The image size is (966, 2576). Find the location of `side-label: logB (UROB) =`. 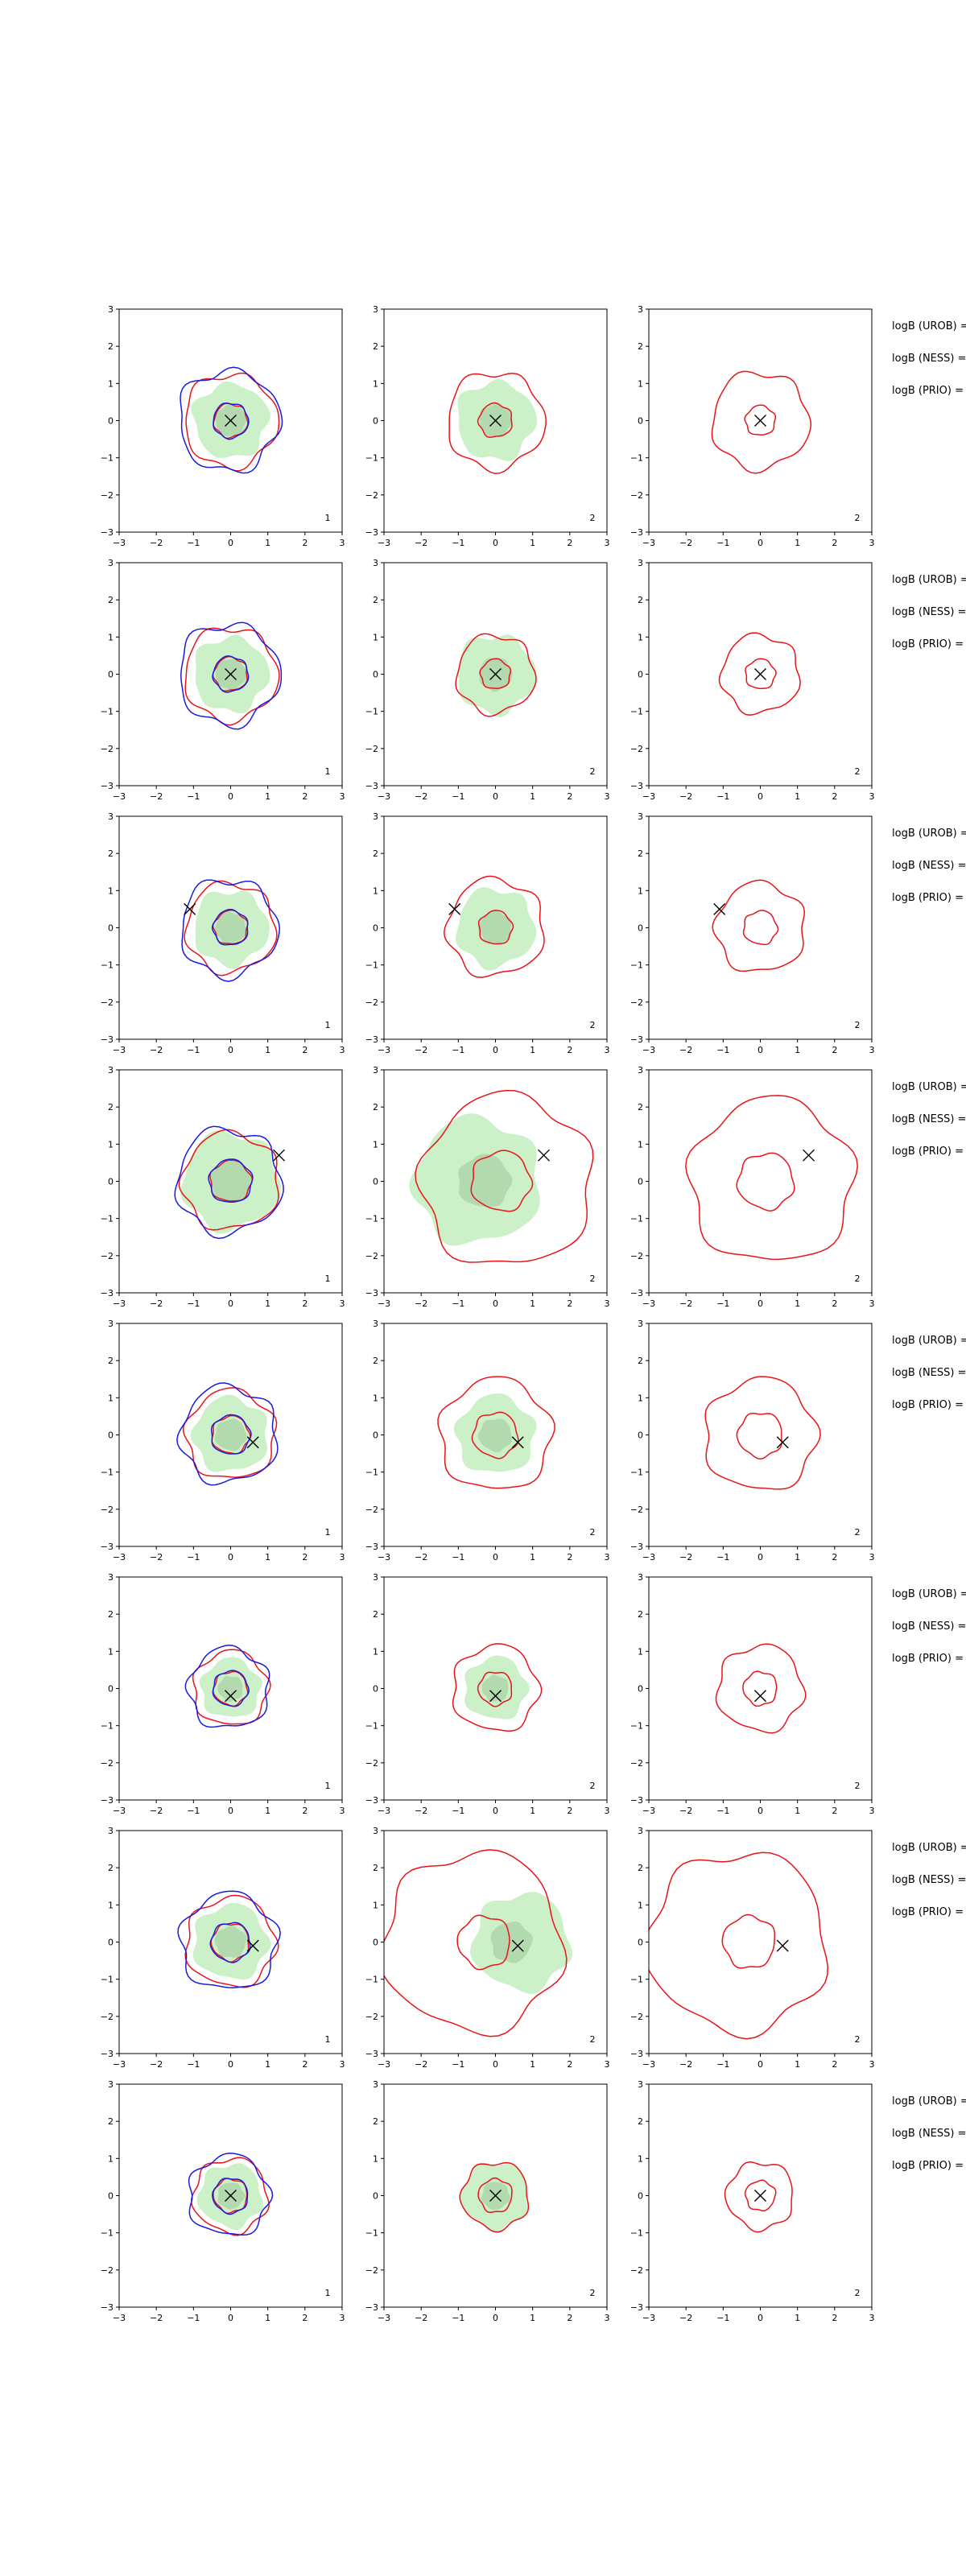

side-label: logB (UROB) = is located at coordinates (929, 1341).